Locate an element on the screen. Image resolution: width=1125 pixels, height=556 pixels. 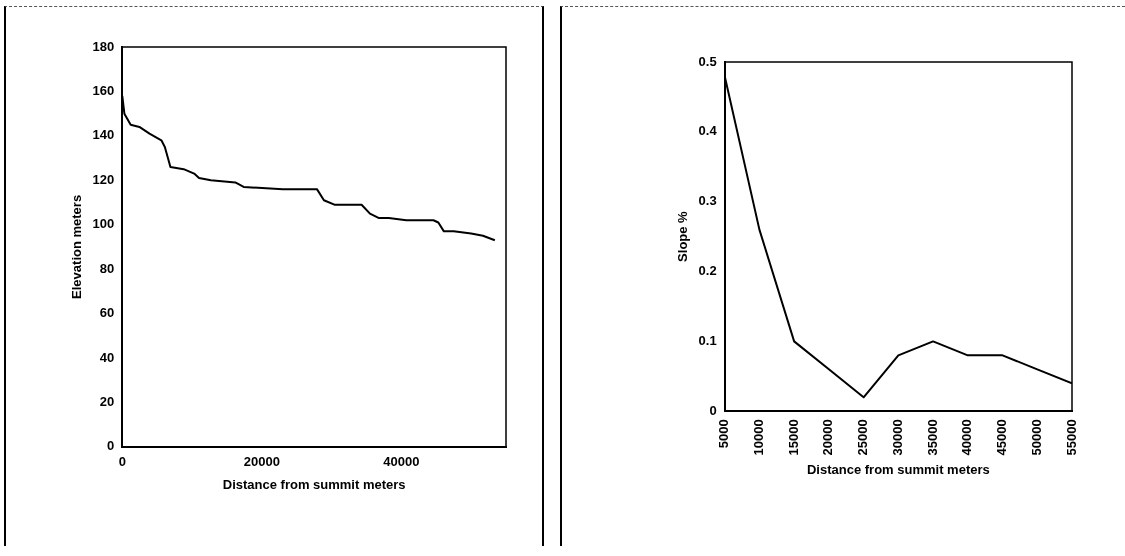
y-tick-label: 180 is located at coordinates (103, 46).